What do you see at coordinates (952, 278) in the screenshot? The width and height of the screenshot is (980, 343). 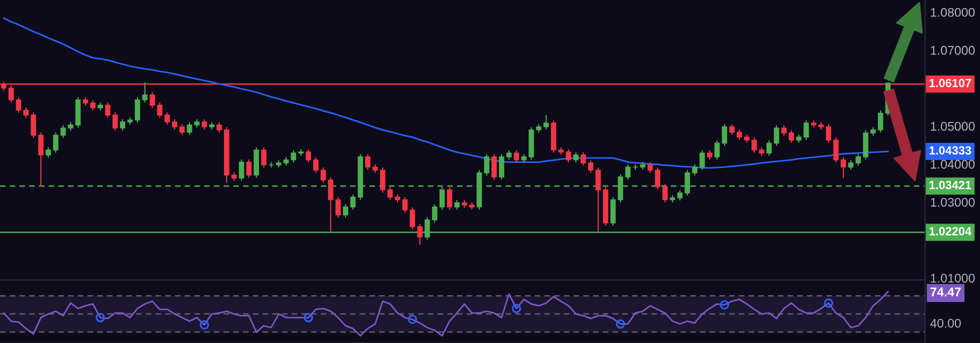 I see `y-tick-label: 1.01000` at bounding box center [952, 278].